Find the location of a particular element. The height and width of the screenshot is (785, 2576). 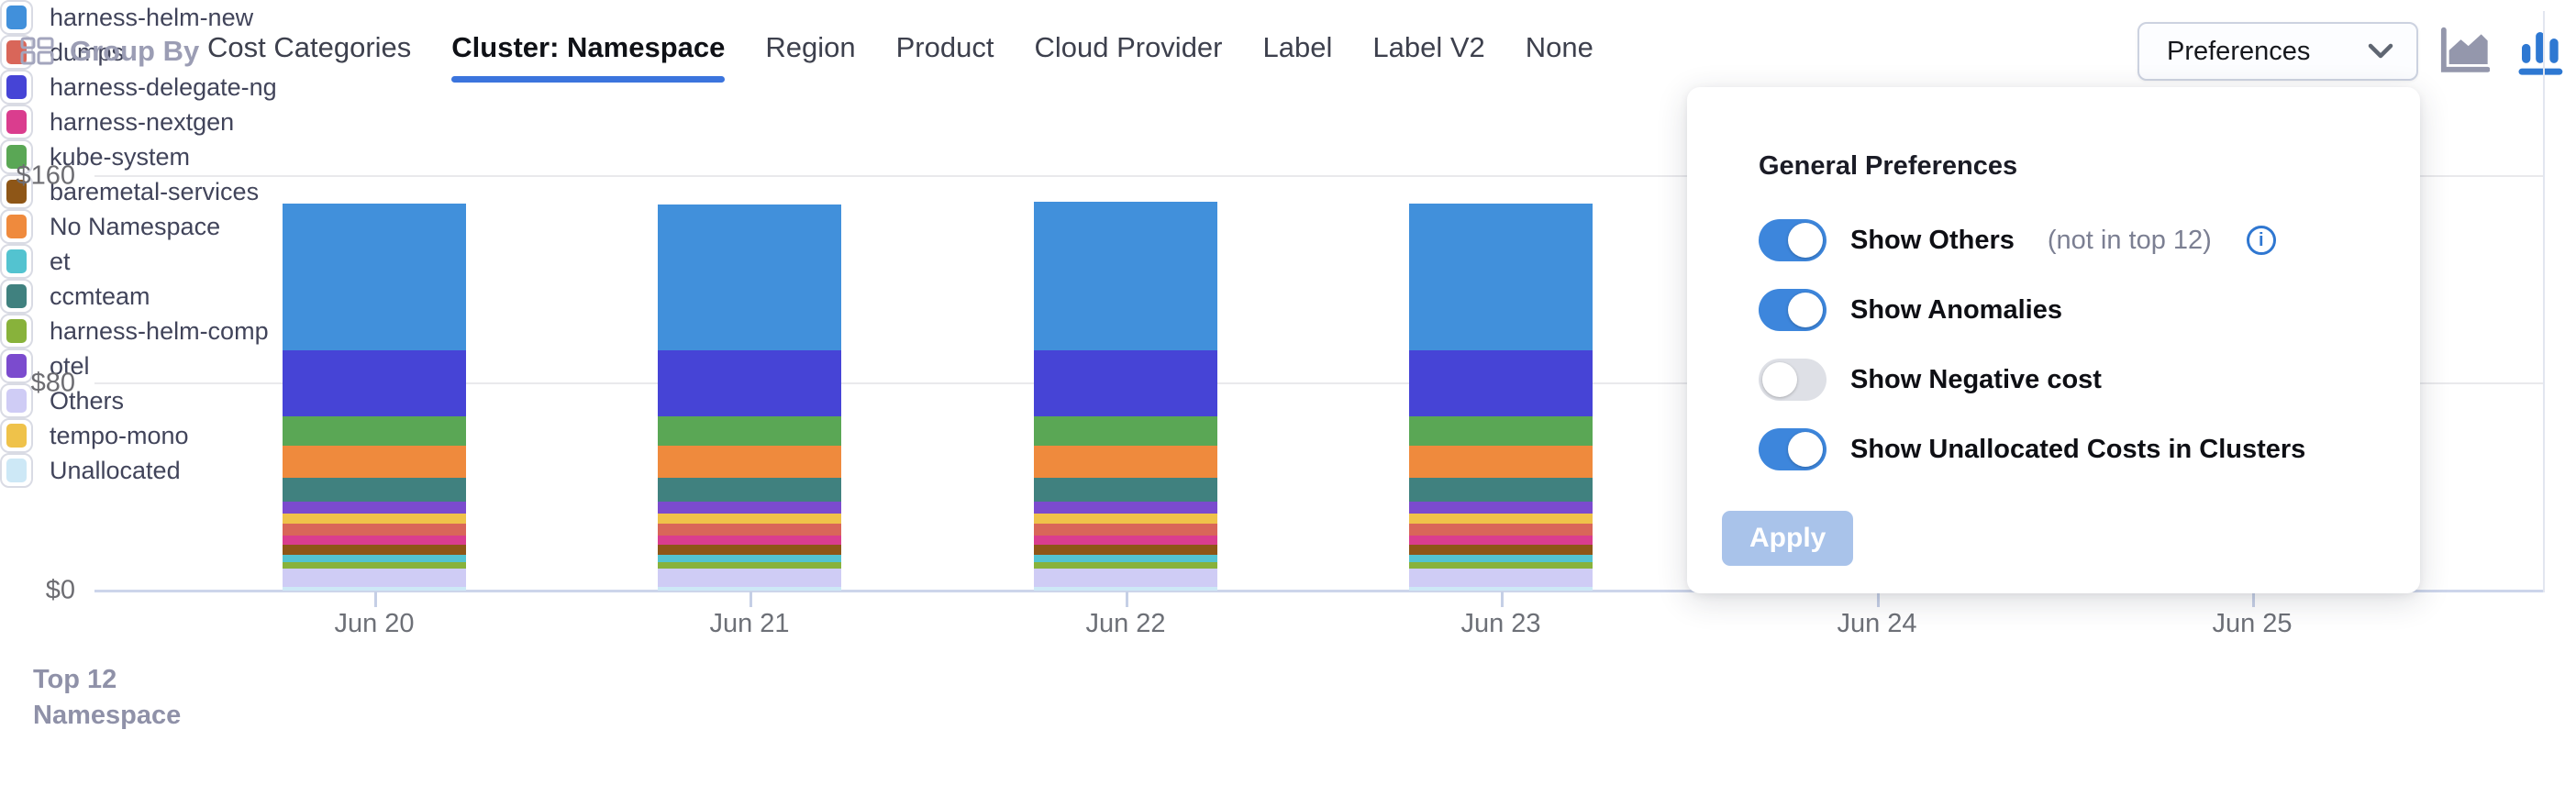

legend-item-ccmteam: ccmteam is located at coordinates (1288, 296).